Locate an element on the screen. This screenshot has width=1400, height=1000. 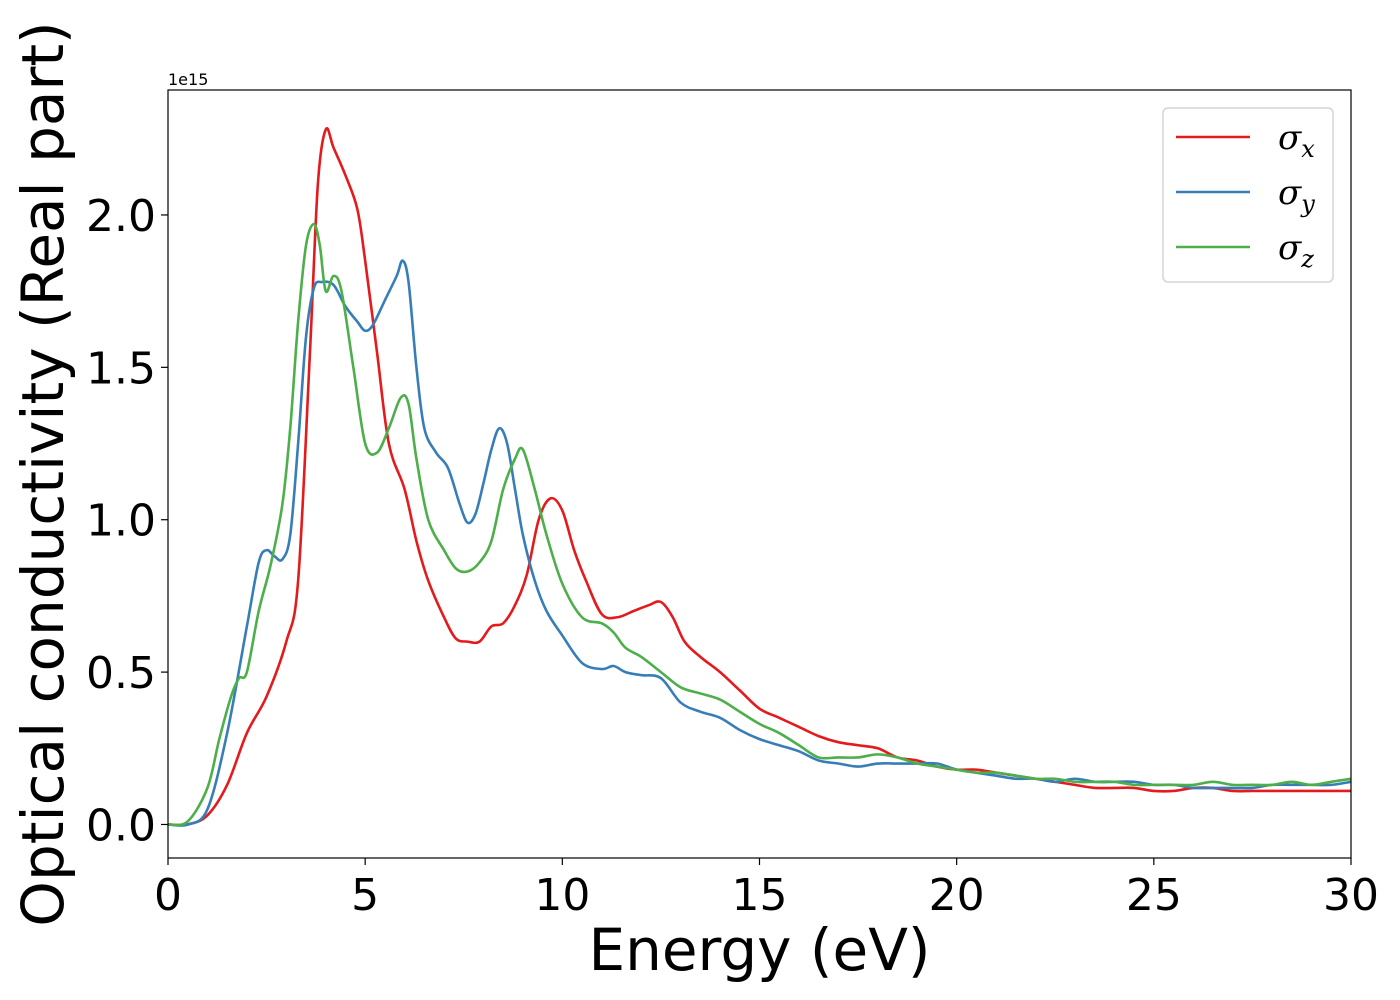
legend: σx σy σz is located at coordinates (1248, 195).